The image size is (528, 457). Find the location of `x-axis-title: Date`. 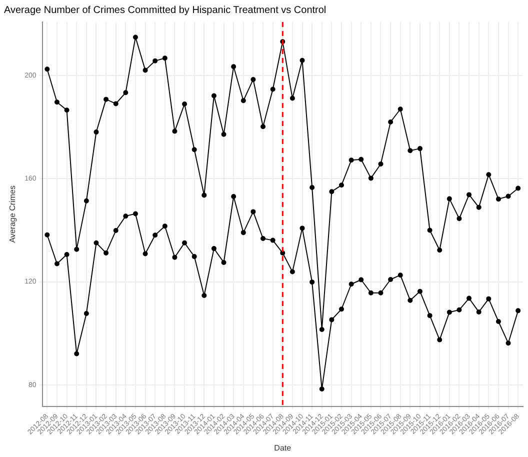

x-axis-title: Date is located at coordinates (283, 447).